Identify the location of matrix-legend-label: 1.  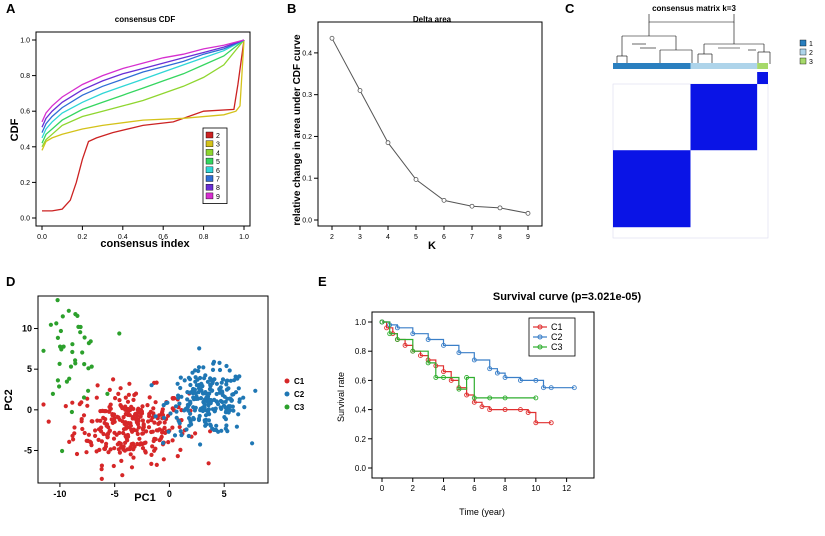
(811, 44).